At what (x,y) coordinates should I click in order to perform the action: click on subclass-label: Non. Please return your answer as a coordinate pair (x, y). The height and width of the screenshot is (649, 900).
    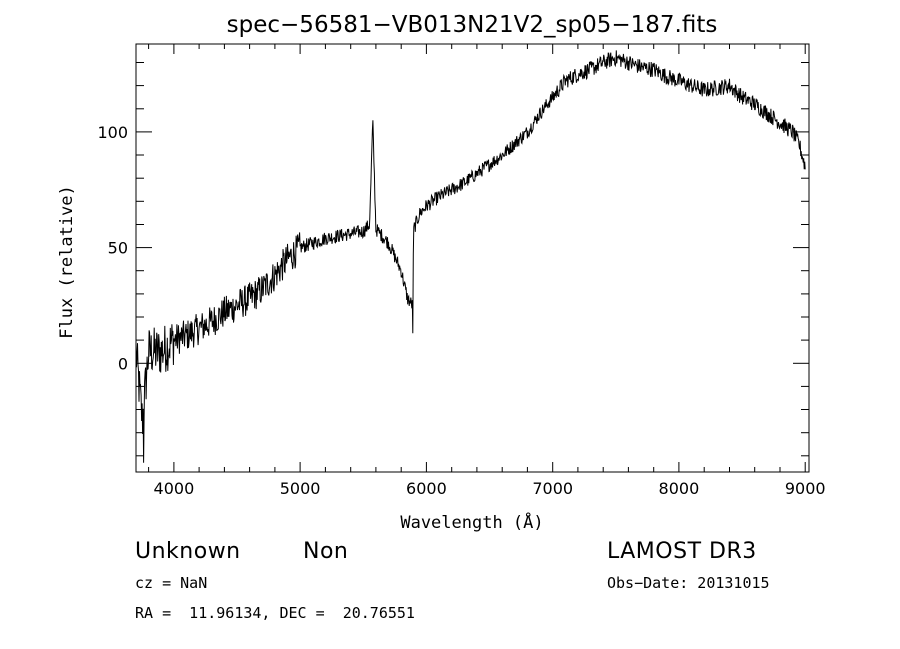
    Looking at the image, I should click on (326, 551).